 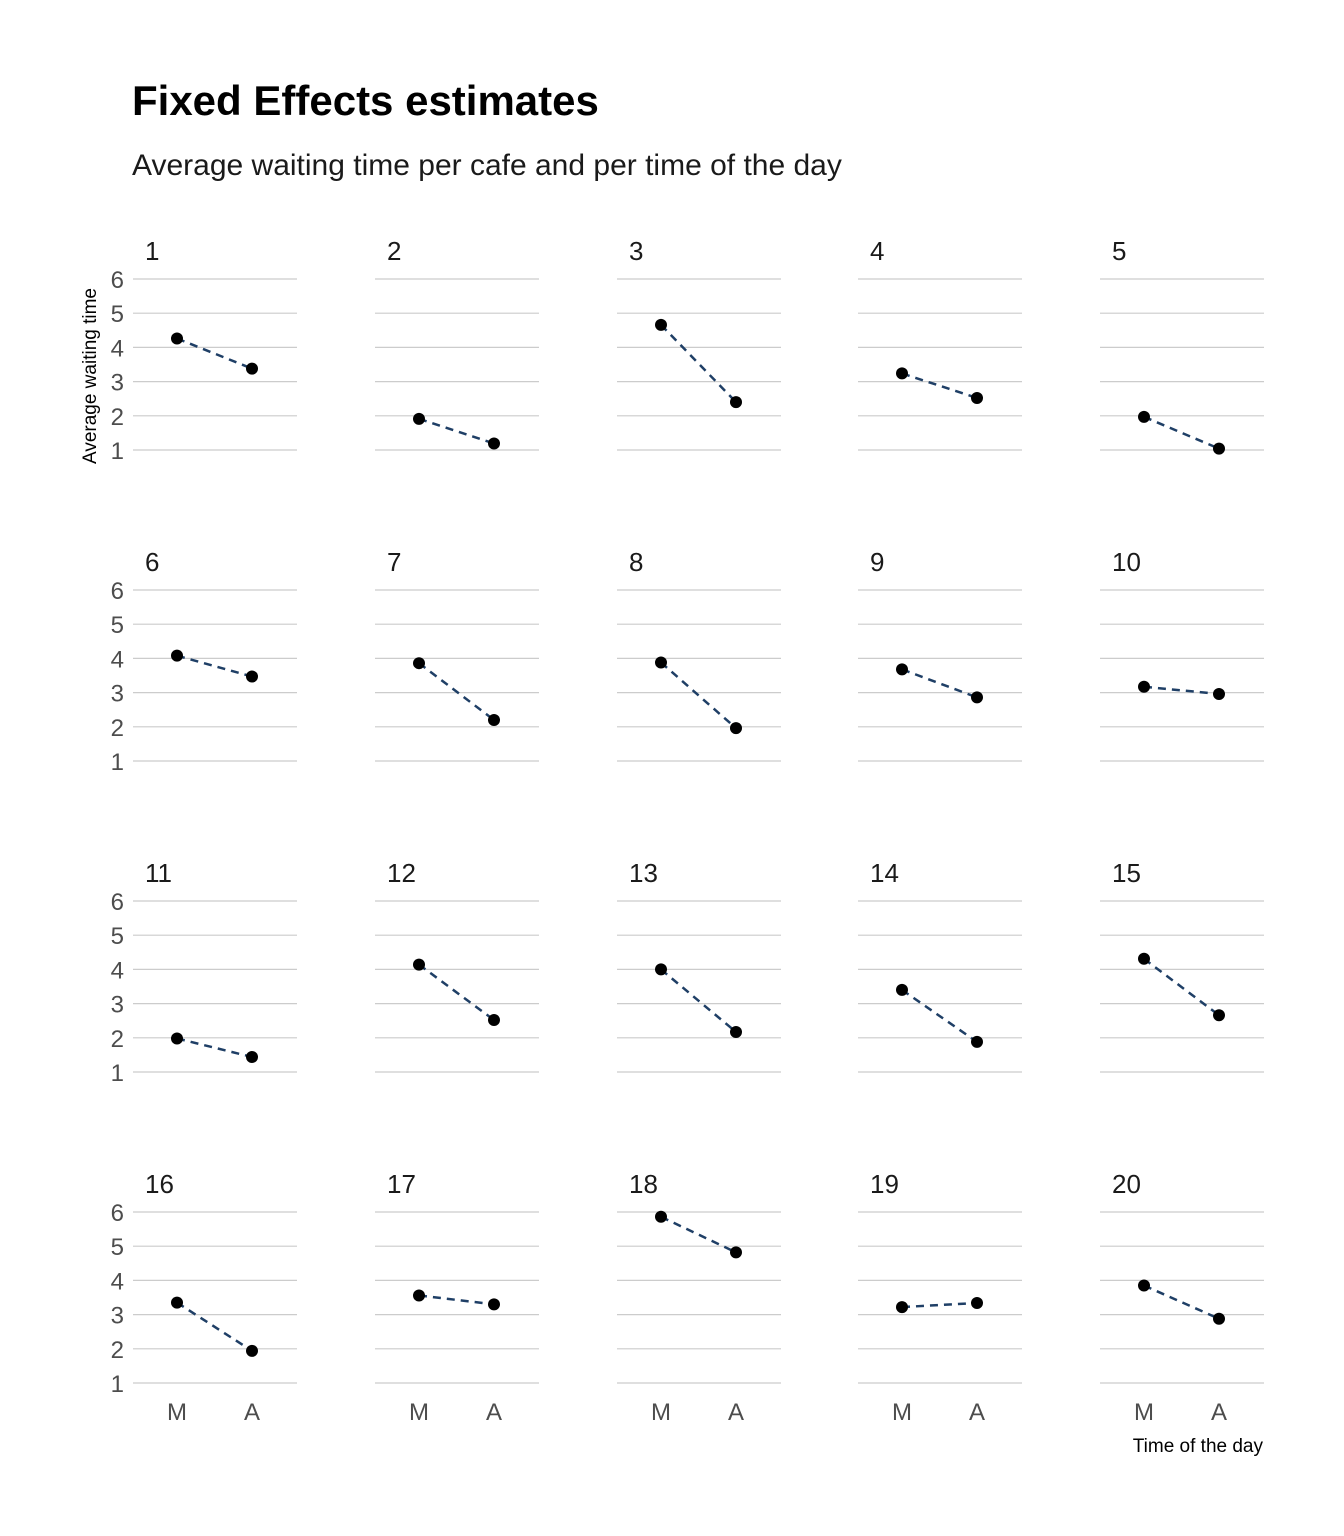 I want to click on panel-label: 13, so click(x=643, y=873).